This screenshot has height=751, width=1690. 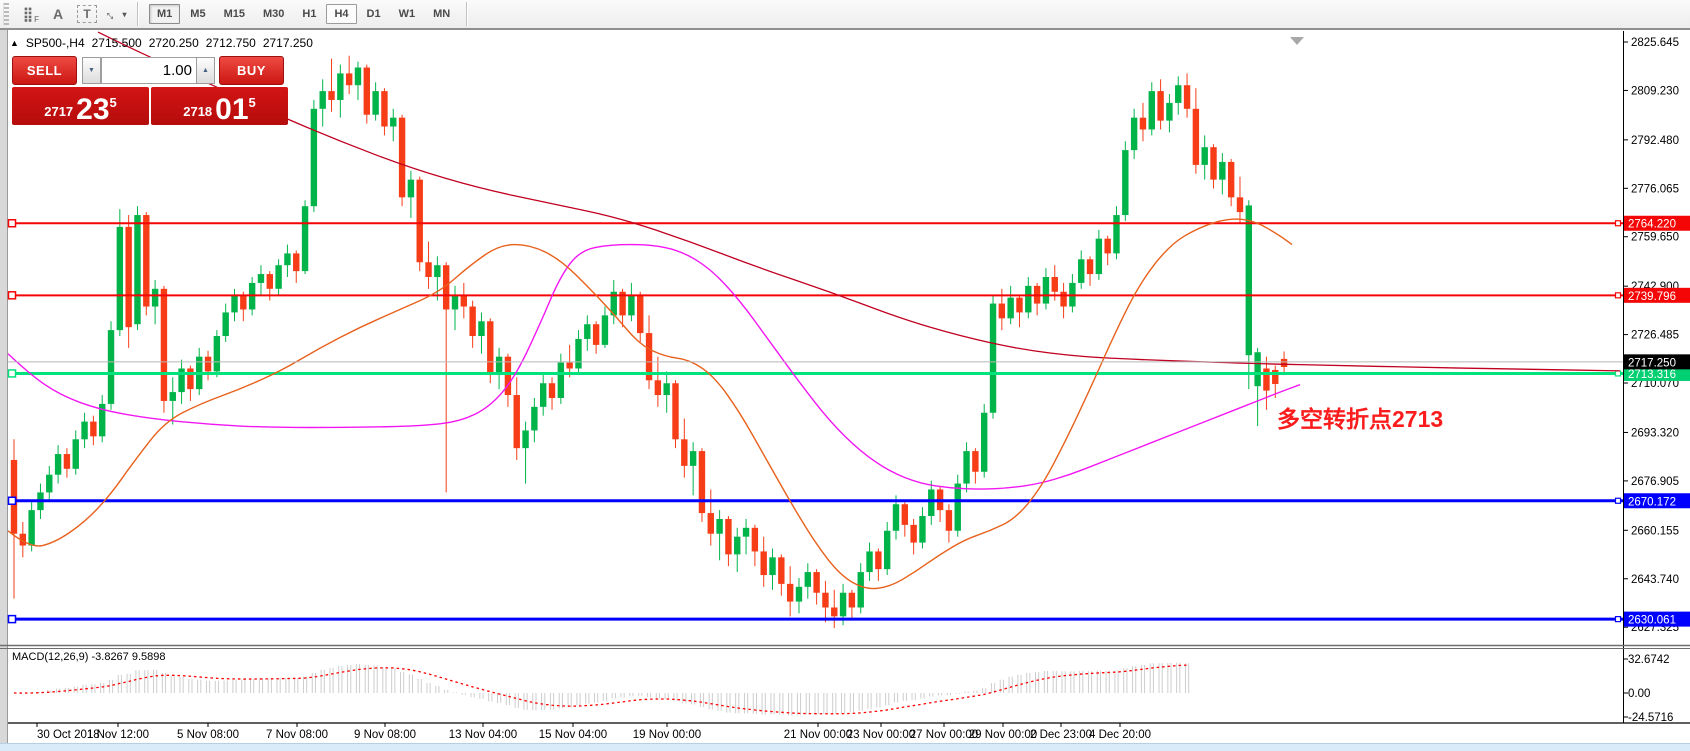 I want to click on text-label-icon: A, so click(x=58, y=14).